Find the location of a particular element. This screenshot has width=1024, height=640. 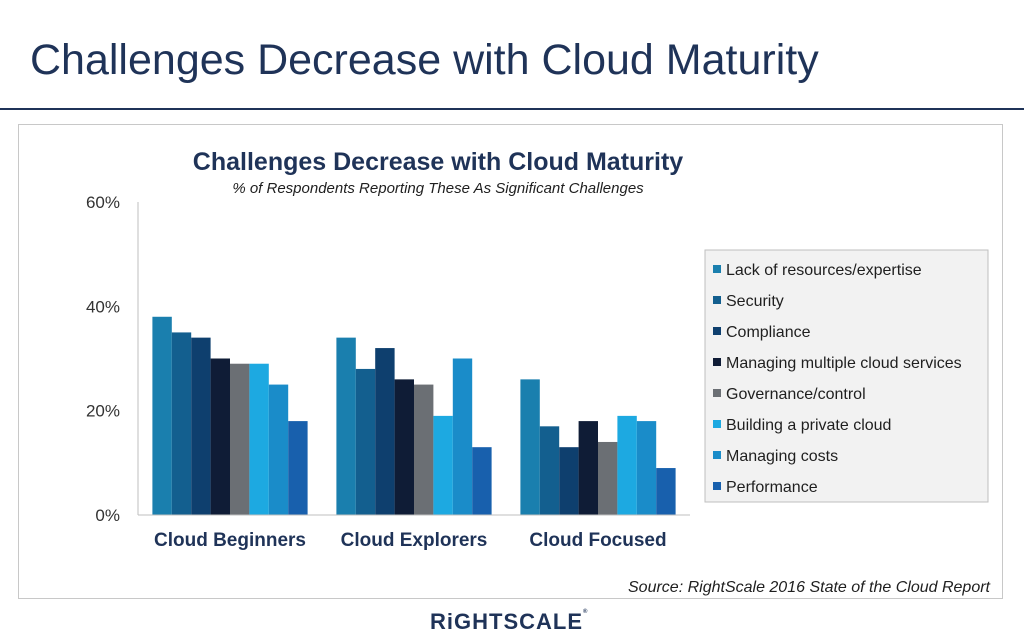

x-tick-label: Cloud Focused is located at coordinates (597, 540).